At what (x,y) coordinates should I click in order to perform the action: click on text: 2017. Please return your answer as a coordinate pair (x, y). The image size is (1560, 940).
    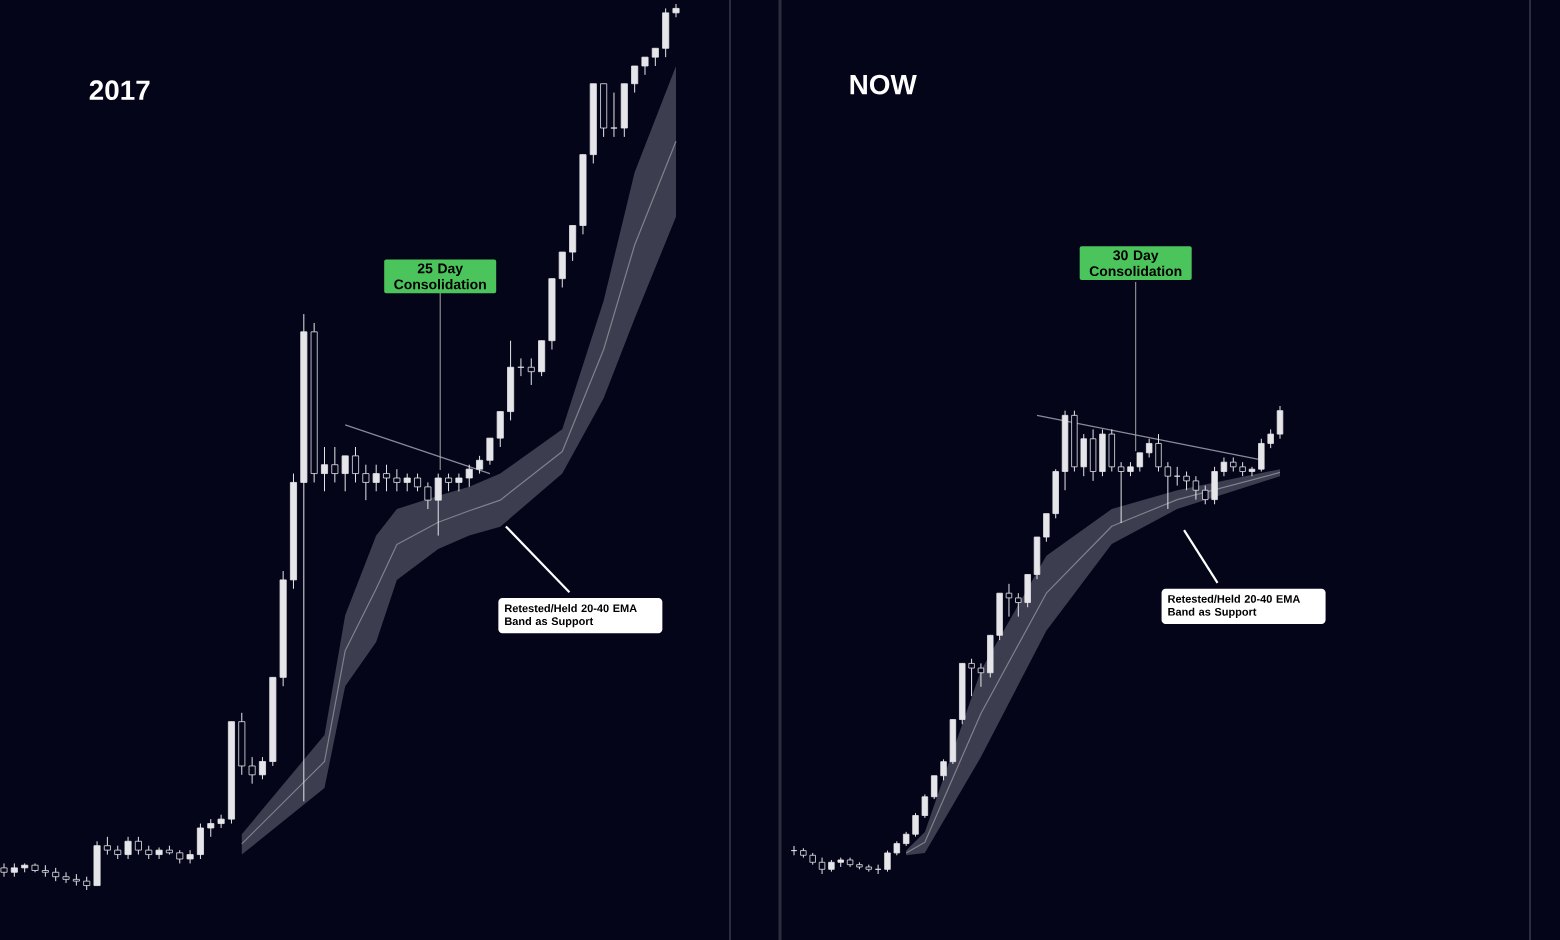
    Looking at the image, I should click on (119, 90).